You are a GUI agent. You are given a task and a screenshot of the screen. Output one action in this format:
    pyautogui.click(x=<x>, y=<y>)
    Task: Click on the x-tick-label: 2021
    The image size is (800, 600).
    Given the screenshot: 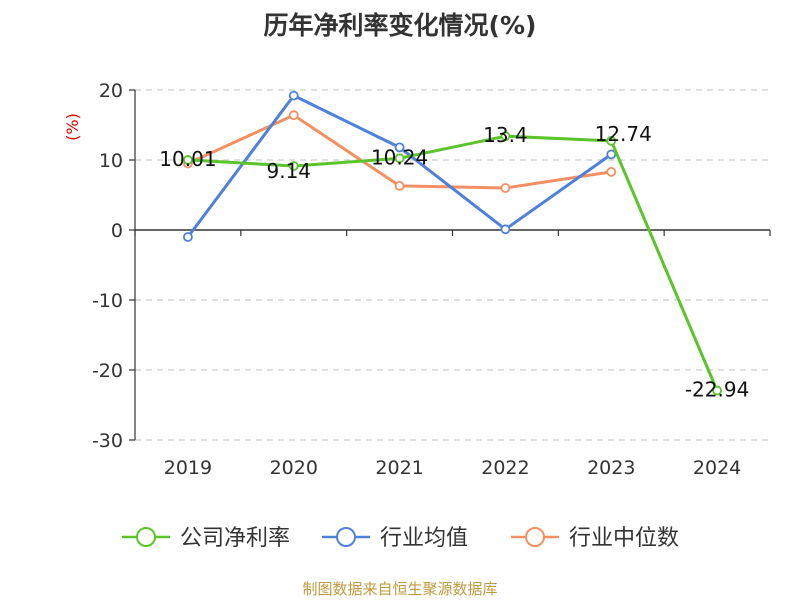 What is the action you would take?
    pyautogui.click(x=399, y=468)
    